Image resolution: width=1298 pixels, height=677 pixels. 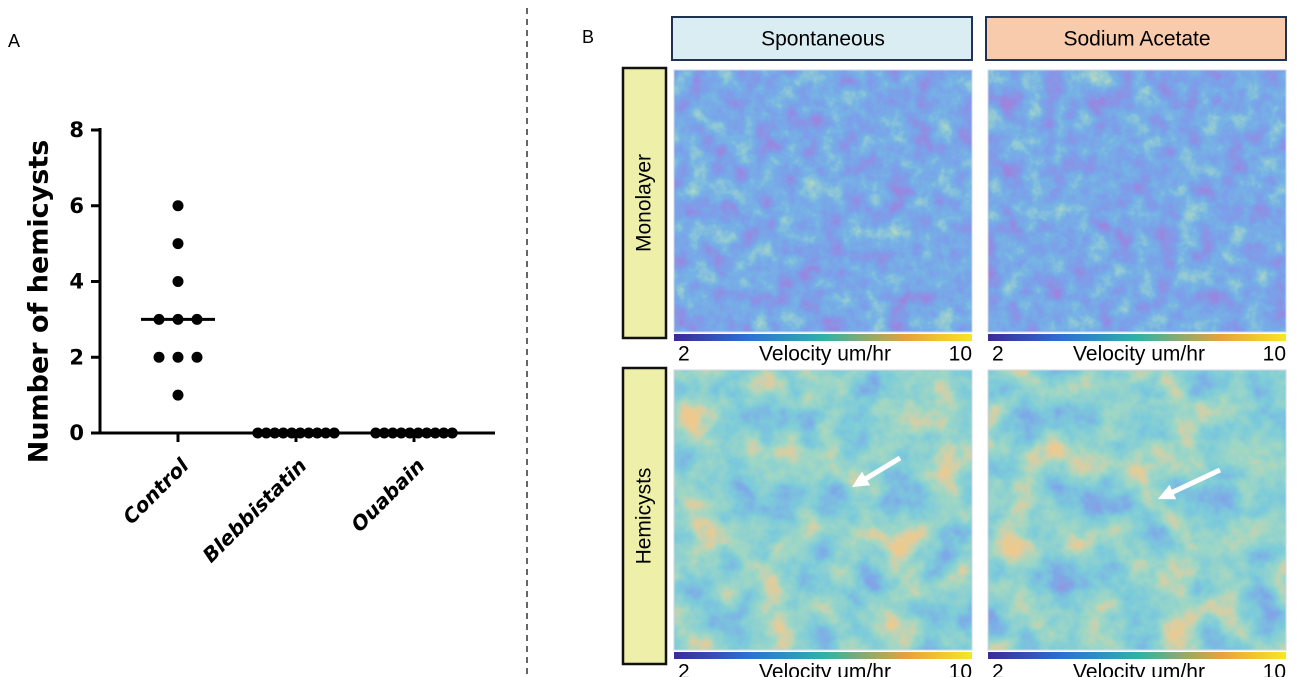 I want to click on panel-label: A, so click(x=14, y=41).